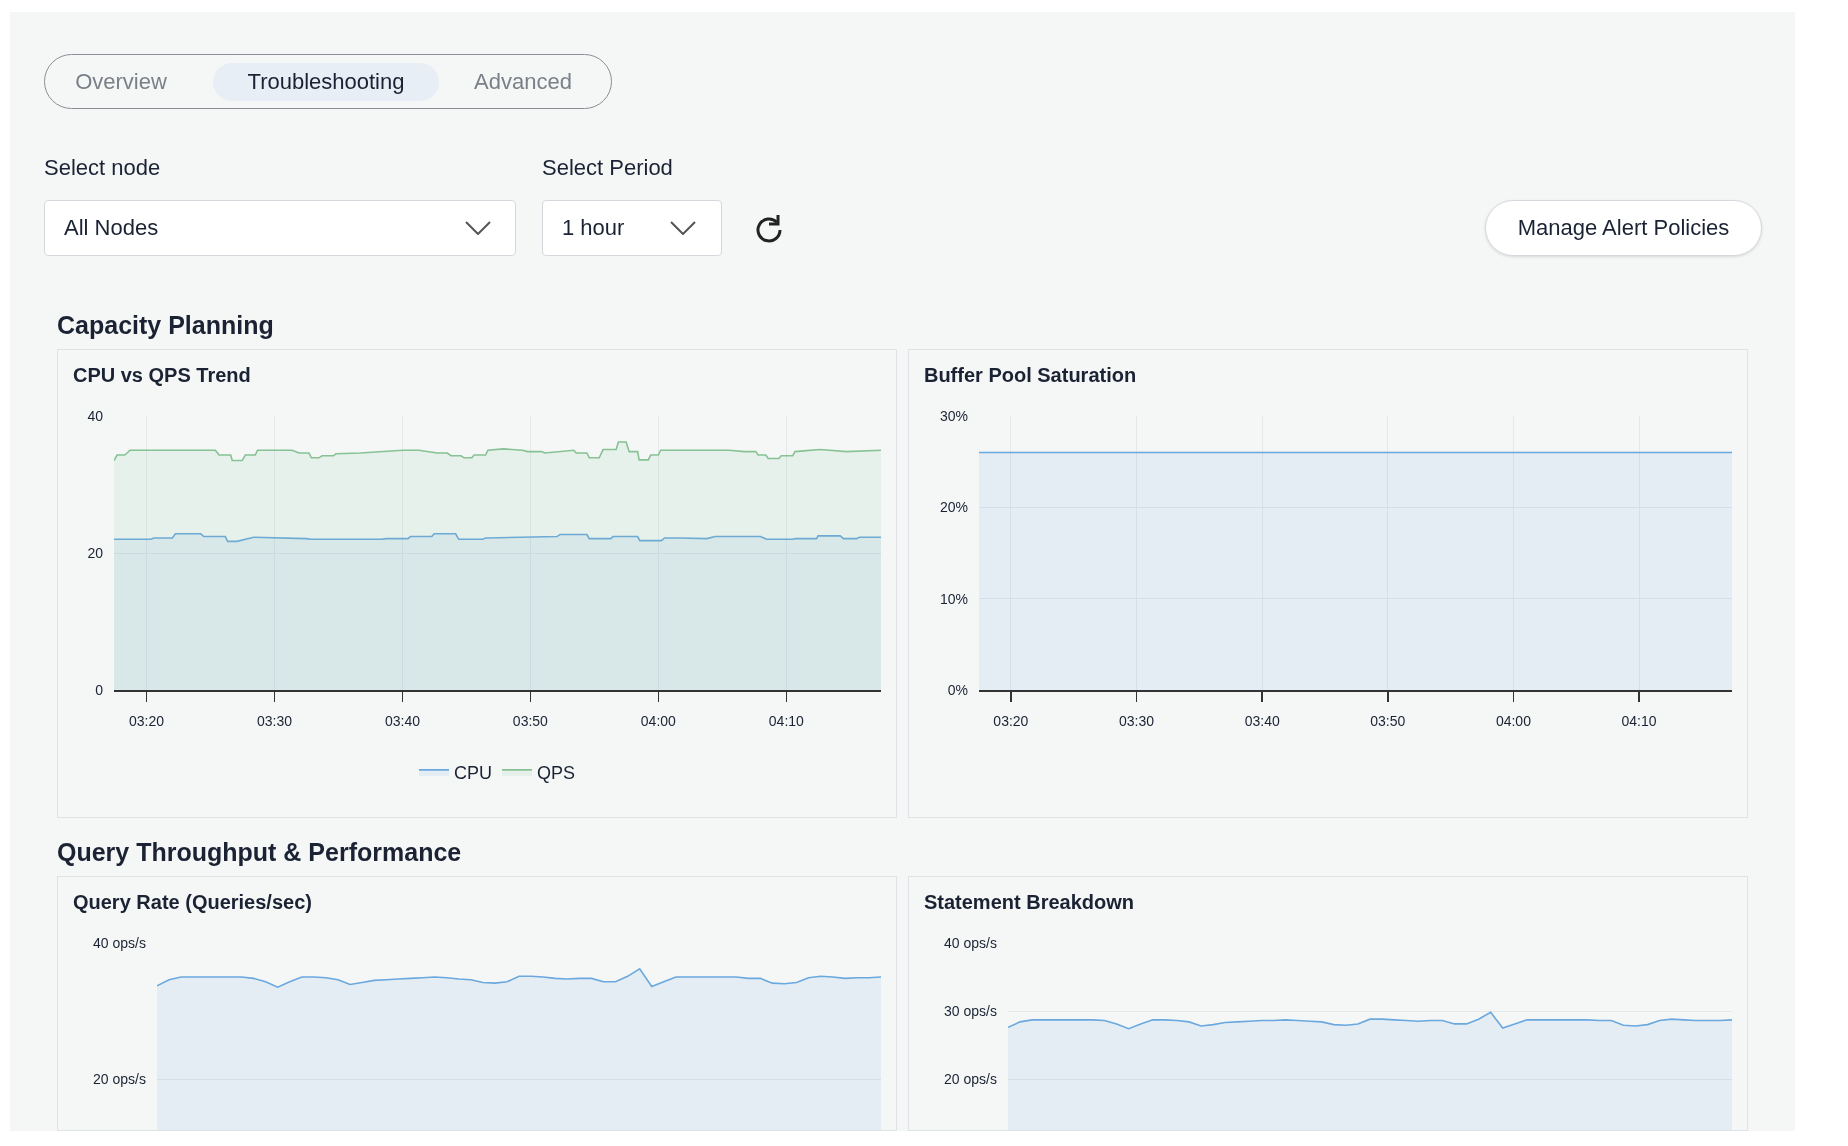 Image resolution: width=1848 pixels, height=1146 pixels. What do you see at coordinates (1030, 374) in the screenshot?
I see `chart-title: Buffer Pool Saturation` at bounding box center [1030, 374].